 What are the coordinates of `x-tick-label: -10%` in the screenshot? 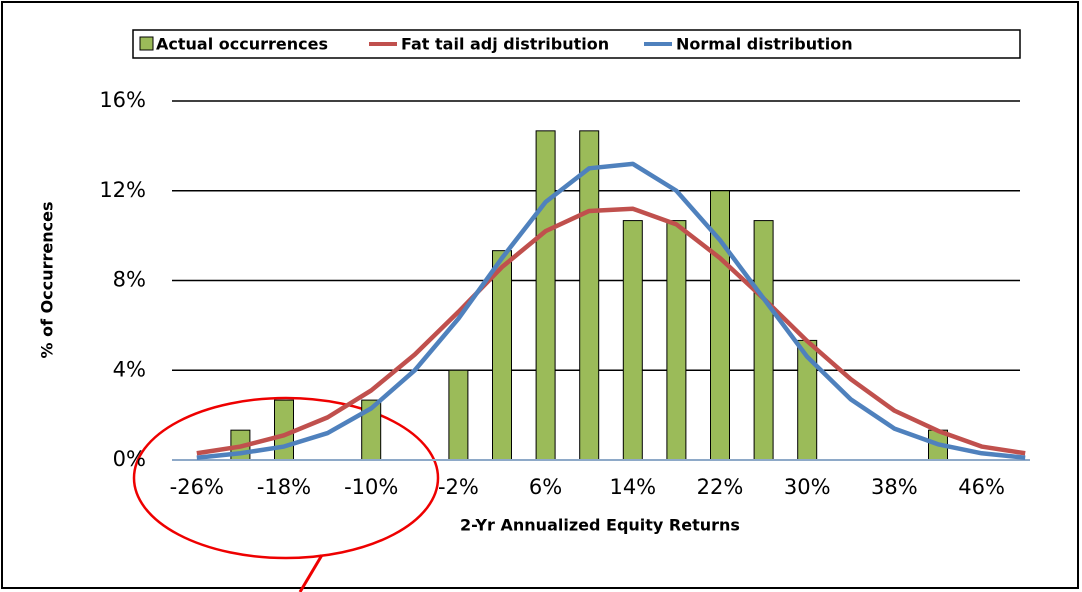 It's located at (371, 487).